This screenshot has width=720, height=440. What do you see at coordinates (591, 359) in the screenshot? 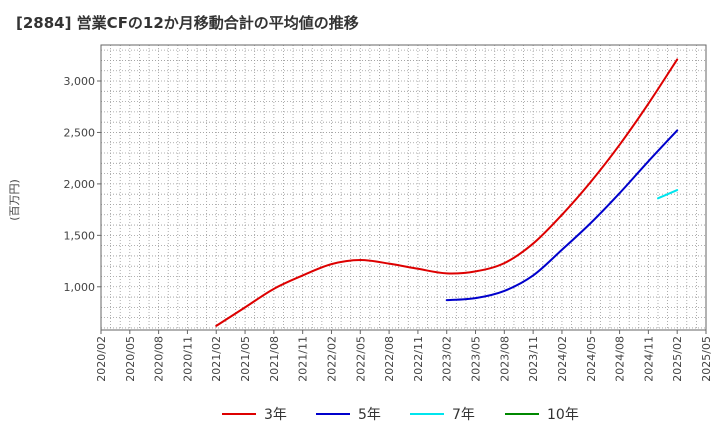
I see `x-tick-label: 2024/05` at bounding box center [591, 359].